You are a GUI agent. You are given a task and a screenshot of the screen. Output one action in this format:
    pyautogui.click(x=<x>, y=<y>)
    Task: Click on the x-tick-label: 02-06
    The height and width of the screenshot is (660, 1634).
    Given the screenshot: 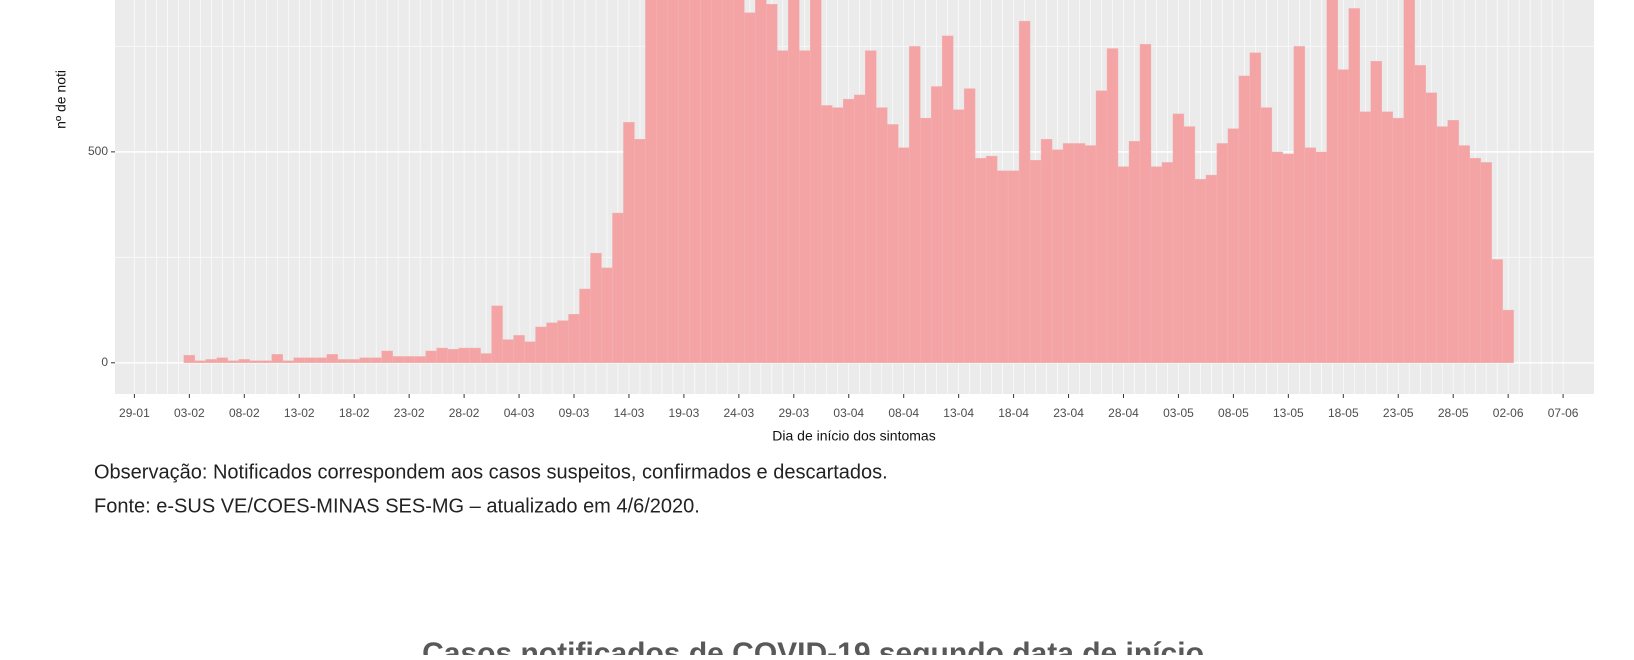 What is the action you would take?
    pyautogui.click(x=1508, y=413)
    